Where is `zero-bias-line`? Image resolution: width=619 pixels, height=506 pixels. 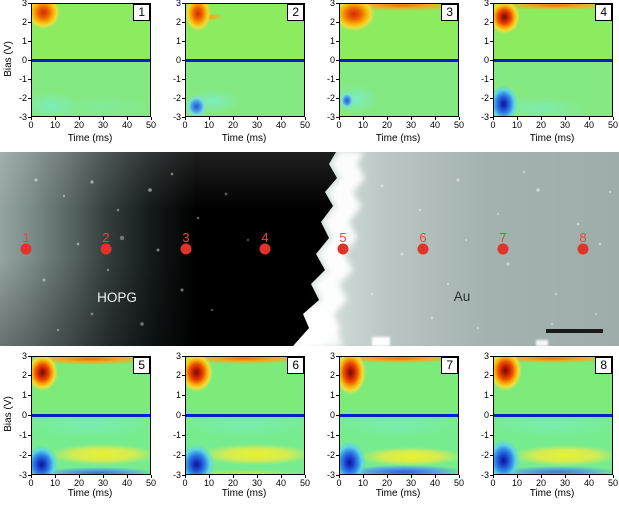
zero-bias-line is located at coordinates (245, 415).